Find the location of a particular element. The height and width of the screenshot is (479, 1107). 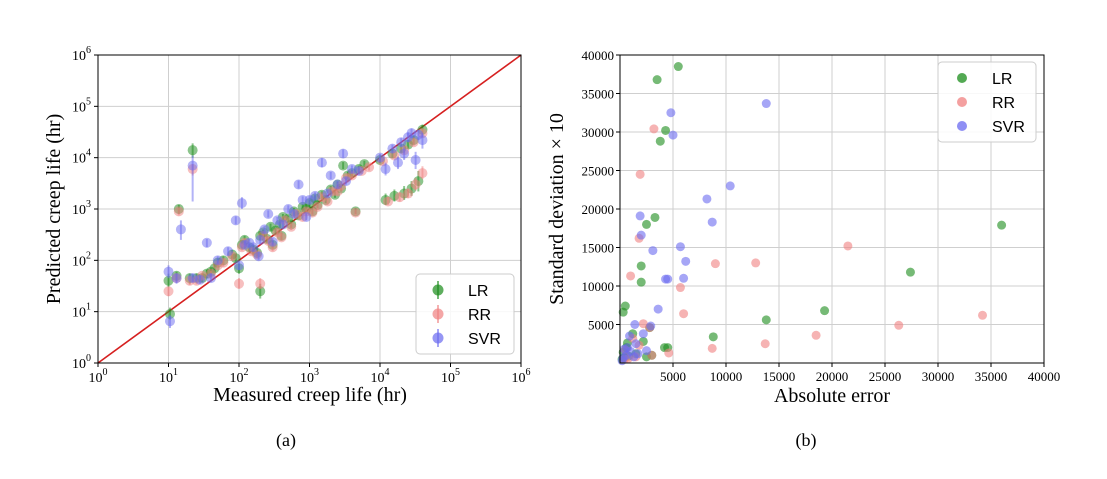

panel-b-y-tick-label: 30000 is located at coordinates (598, 132).